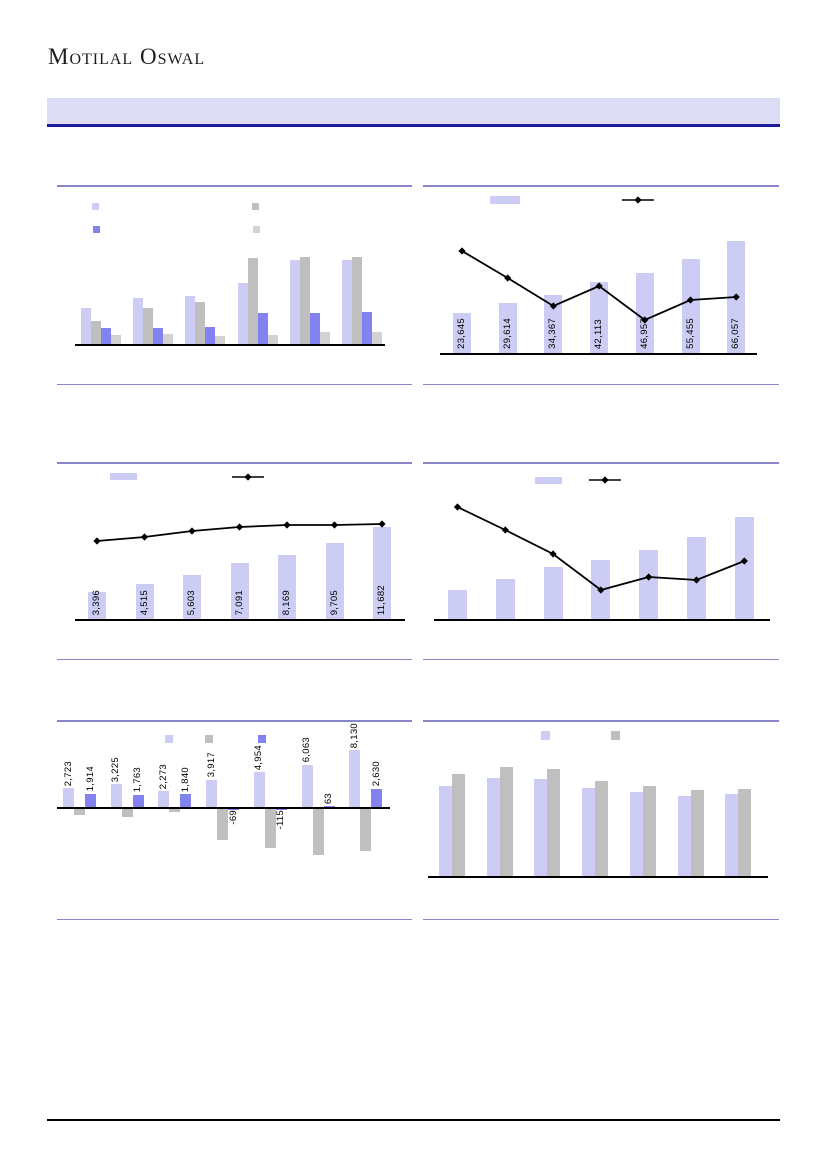 This screenshot has height=1169, width=827. Describe the element at coordinates (334, 602) in the screenshot. I see `bar-value-label: 9,705` at that location.